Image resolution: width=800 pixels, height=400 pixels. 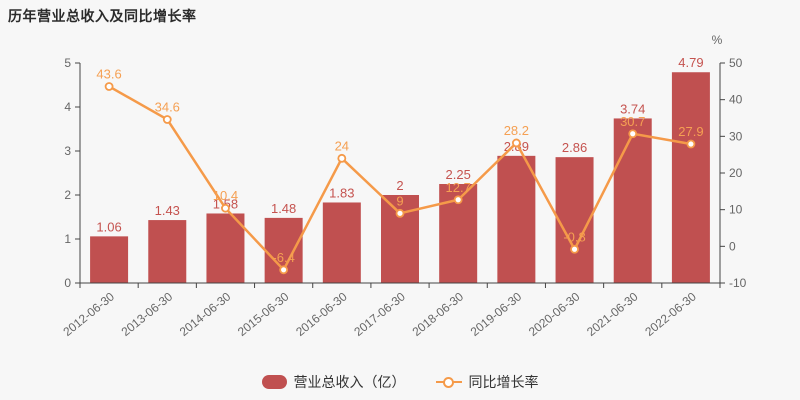 What do you see at coordinates (574, 236) in the screenshot?
I see `line-value-label: -0.8` at bounding box center [574, 236].